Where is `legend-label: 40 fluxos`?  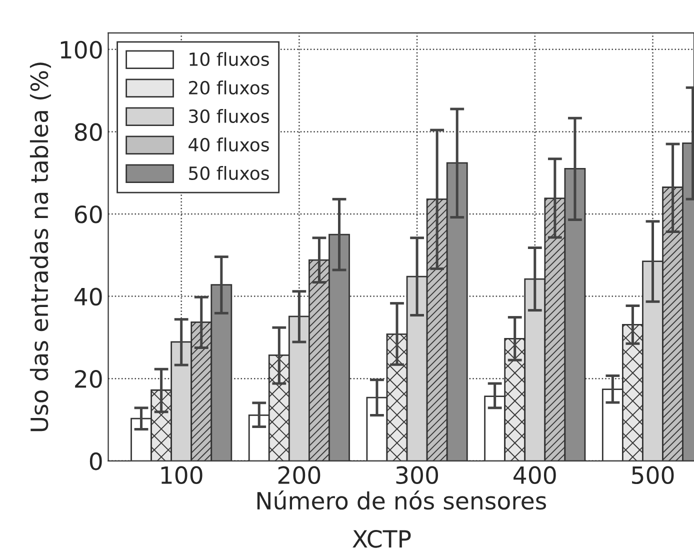
legend-label: 40 fluxos is located at coordinates (228, 145).